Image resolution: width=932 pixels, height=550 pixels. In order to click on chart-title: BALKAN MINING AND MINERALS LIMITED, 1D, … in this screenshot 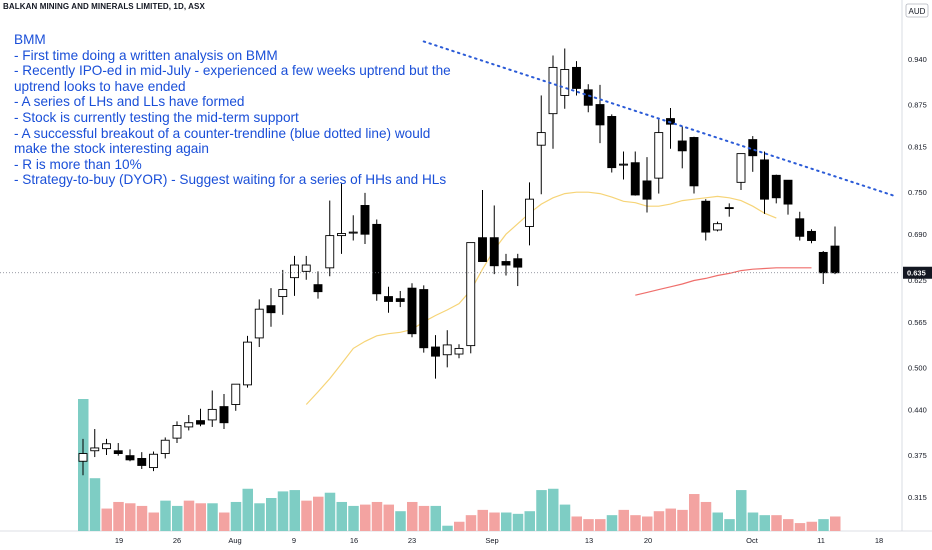, I will do `click(104, 6)`.